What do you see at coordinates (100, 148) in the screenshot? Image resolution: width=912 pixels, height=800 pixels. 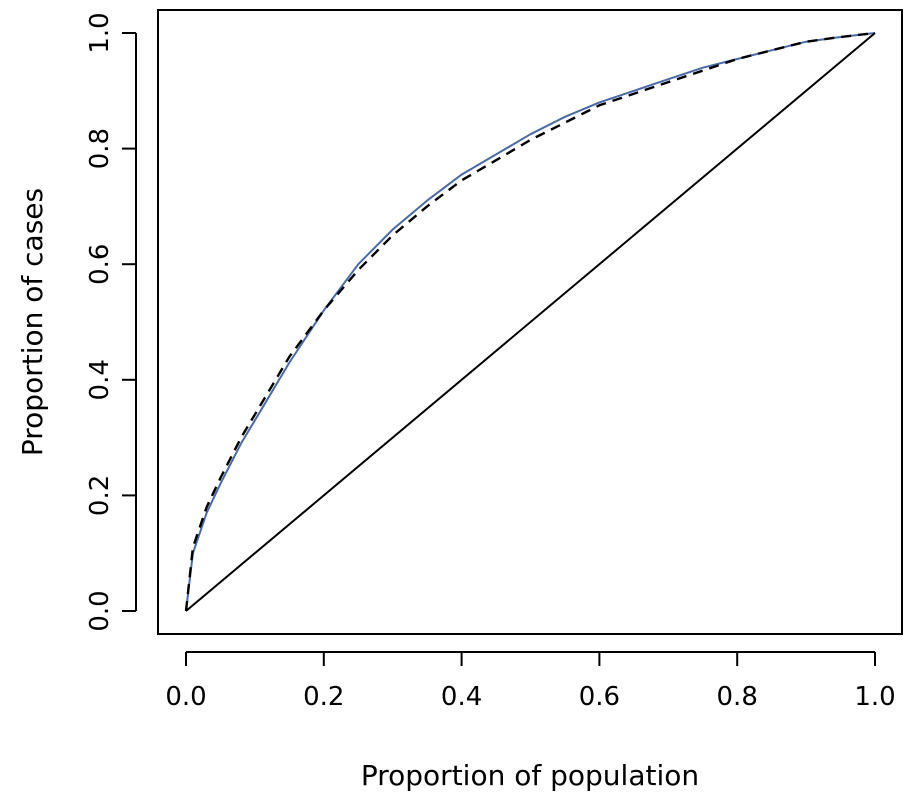 I see `y-tick-label: 0.8` at bounding box center [100, 148].